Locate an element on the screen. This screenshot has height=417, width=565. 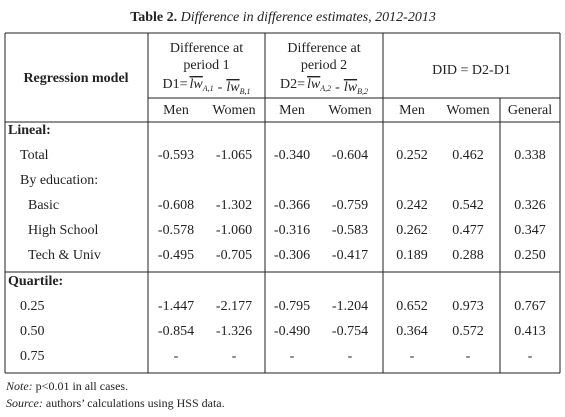
cell: -0.366 is located at coordinates (292, 205).